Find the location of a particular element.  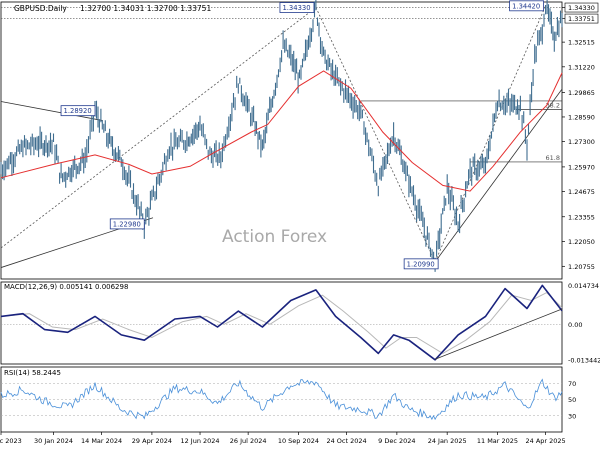

price-tick-label: 1.33751 is located at coordinates (581, 19).